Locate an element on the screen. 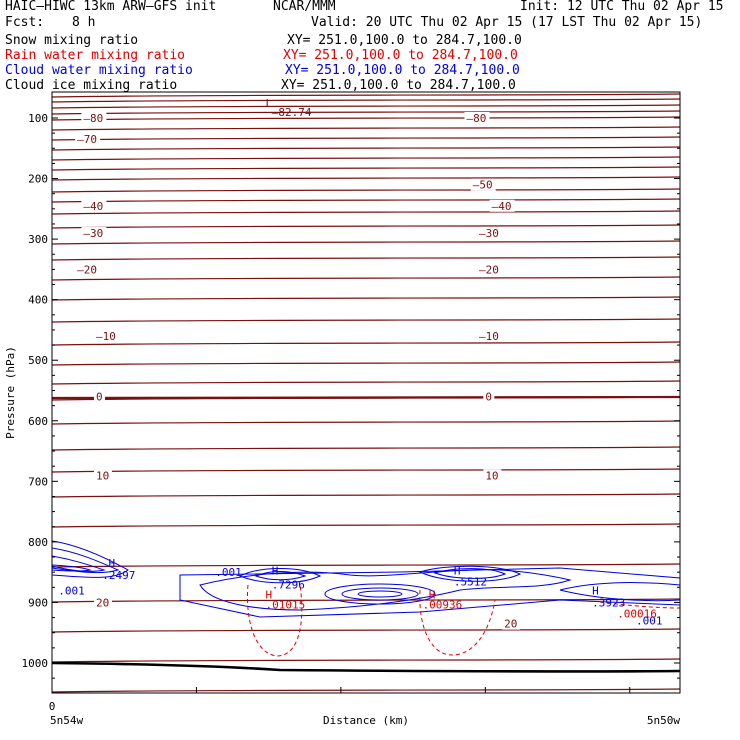 The width and height of the screenshot is (740, 740). field-snow-xy: XY= 251.0,100.0 to 284.7,100.0 is located at coordinates (404, 40).